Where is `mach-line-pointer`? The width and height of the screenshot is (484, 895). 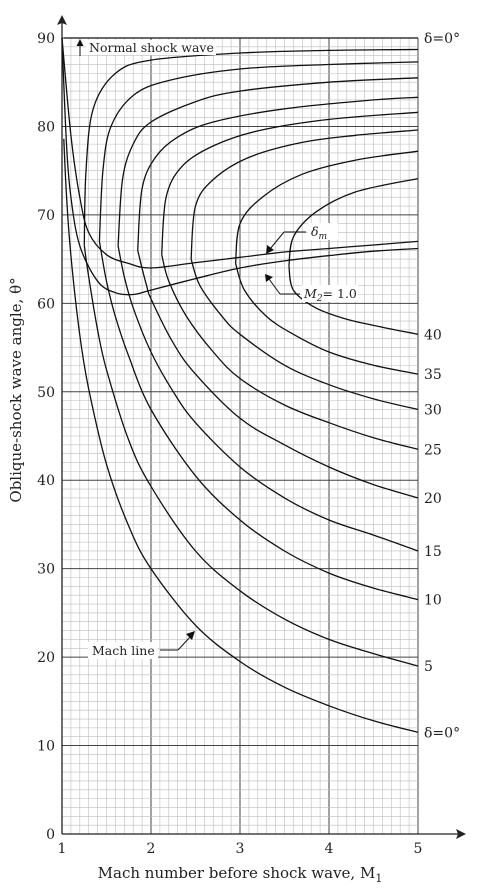 mach-line-pointer is located at coordinates (184, 643).